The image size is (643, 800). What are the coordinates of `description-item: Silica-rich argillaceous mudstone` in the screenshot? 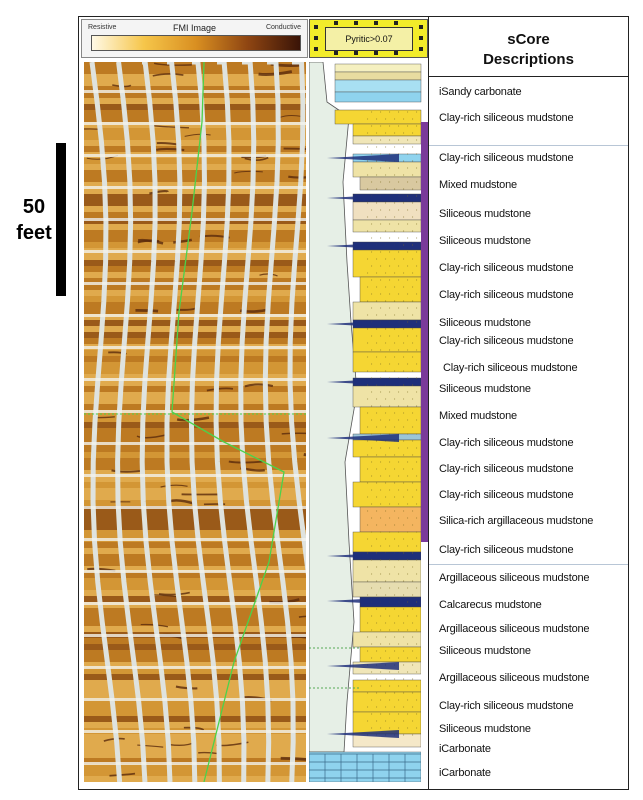 It's located at (516, 521).